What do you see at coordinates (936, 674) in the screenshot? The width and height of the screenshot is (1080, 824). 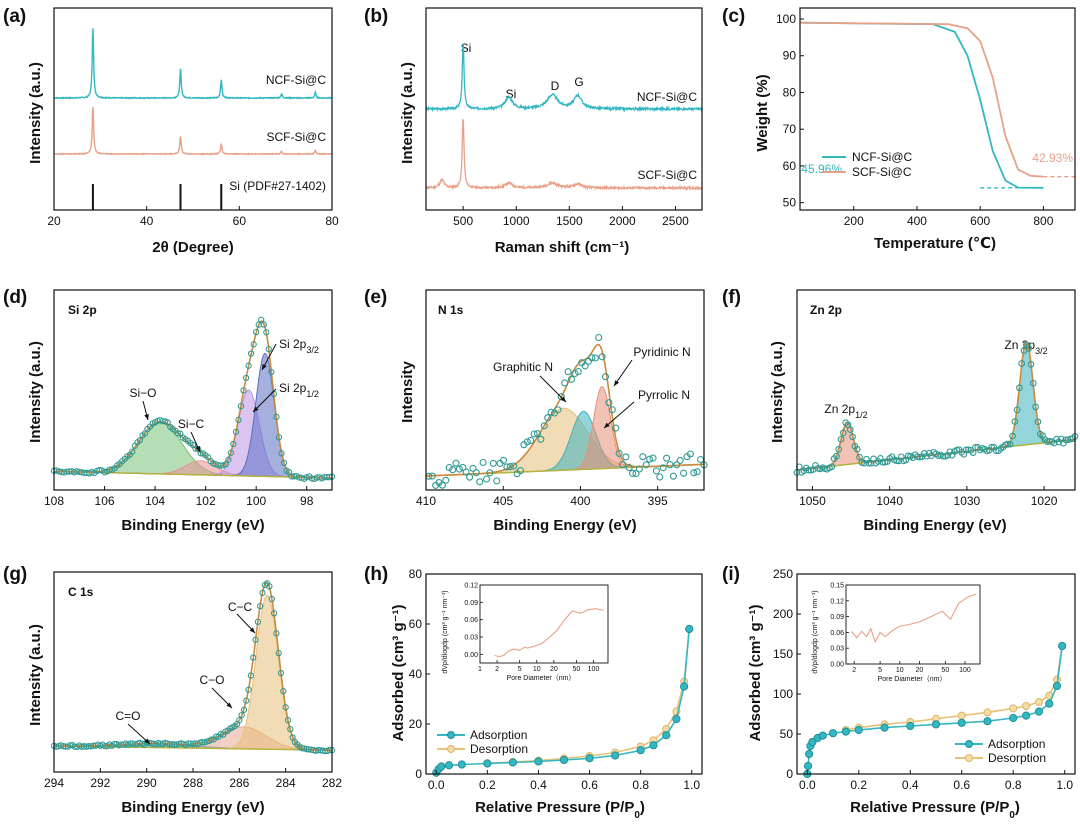 I see `panel-i-frame` at bounding box center [936, 674].